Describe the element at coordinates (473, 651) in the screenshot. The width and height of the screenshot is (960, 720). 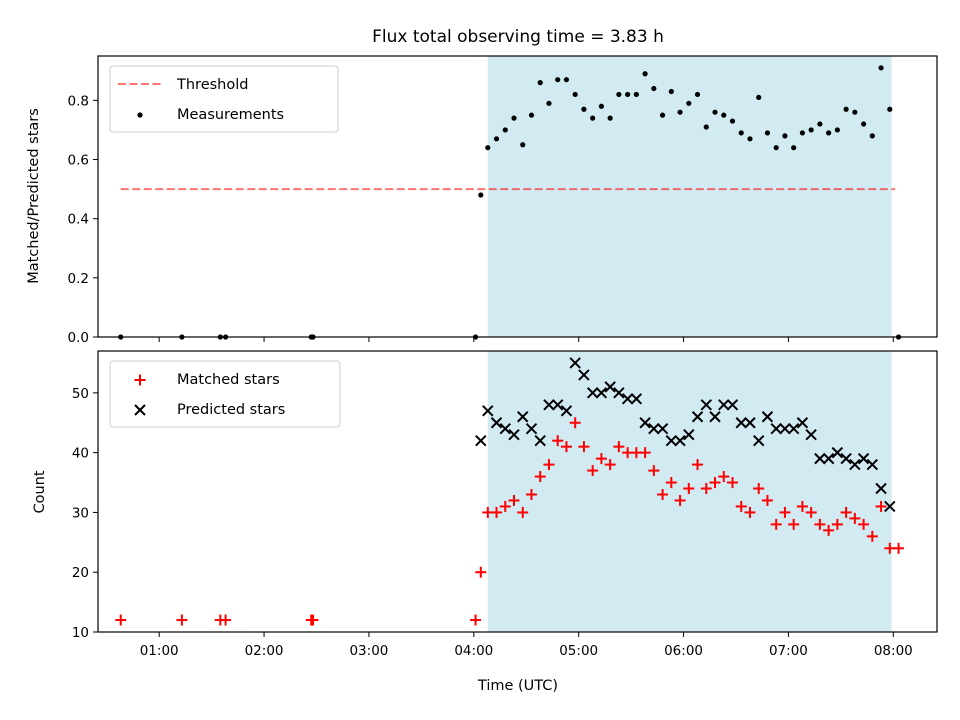
I see `x-tick-label: 04:00` at that location.